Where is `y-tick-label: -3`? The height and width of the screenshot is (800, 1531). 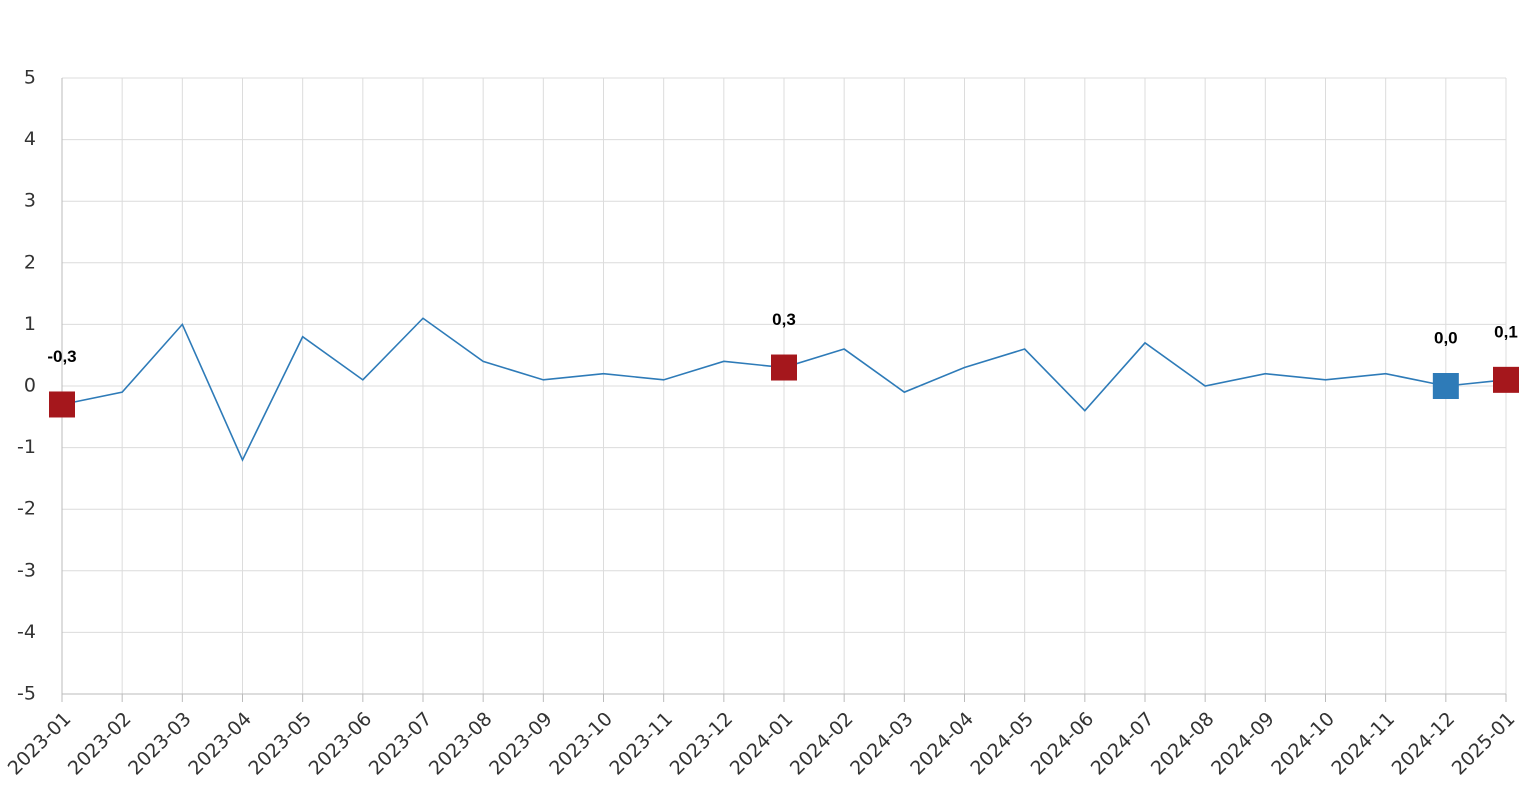
y-tick-label: -3 is located at coordinates (26, 570).